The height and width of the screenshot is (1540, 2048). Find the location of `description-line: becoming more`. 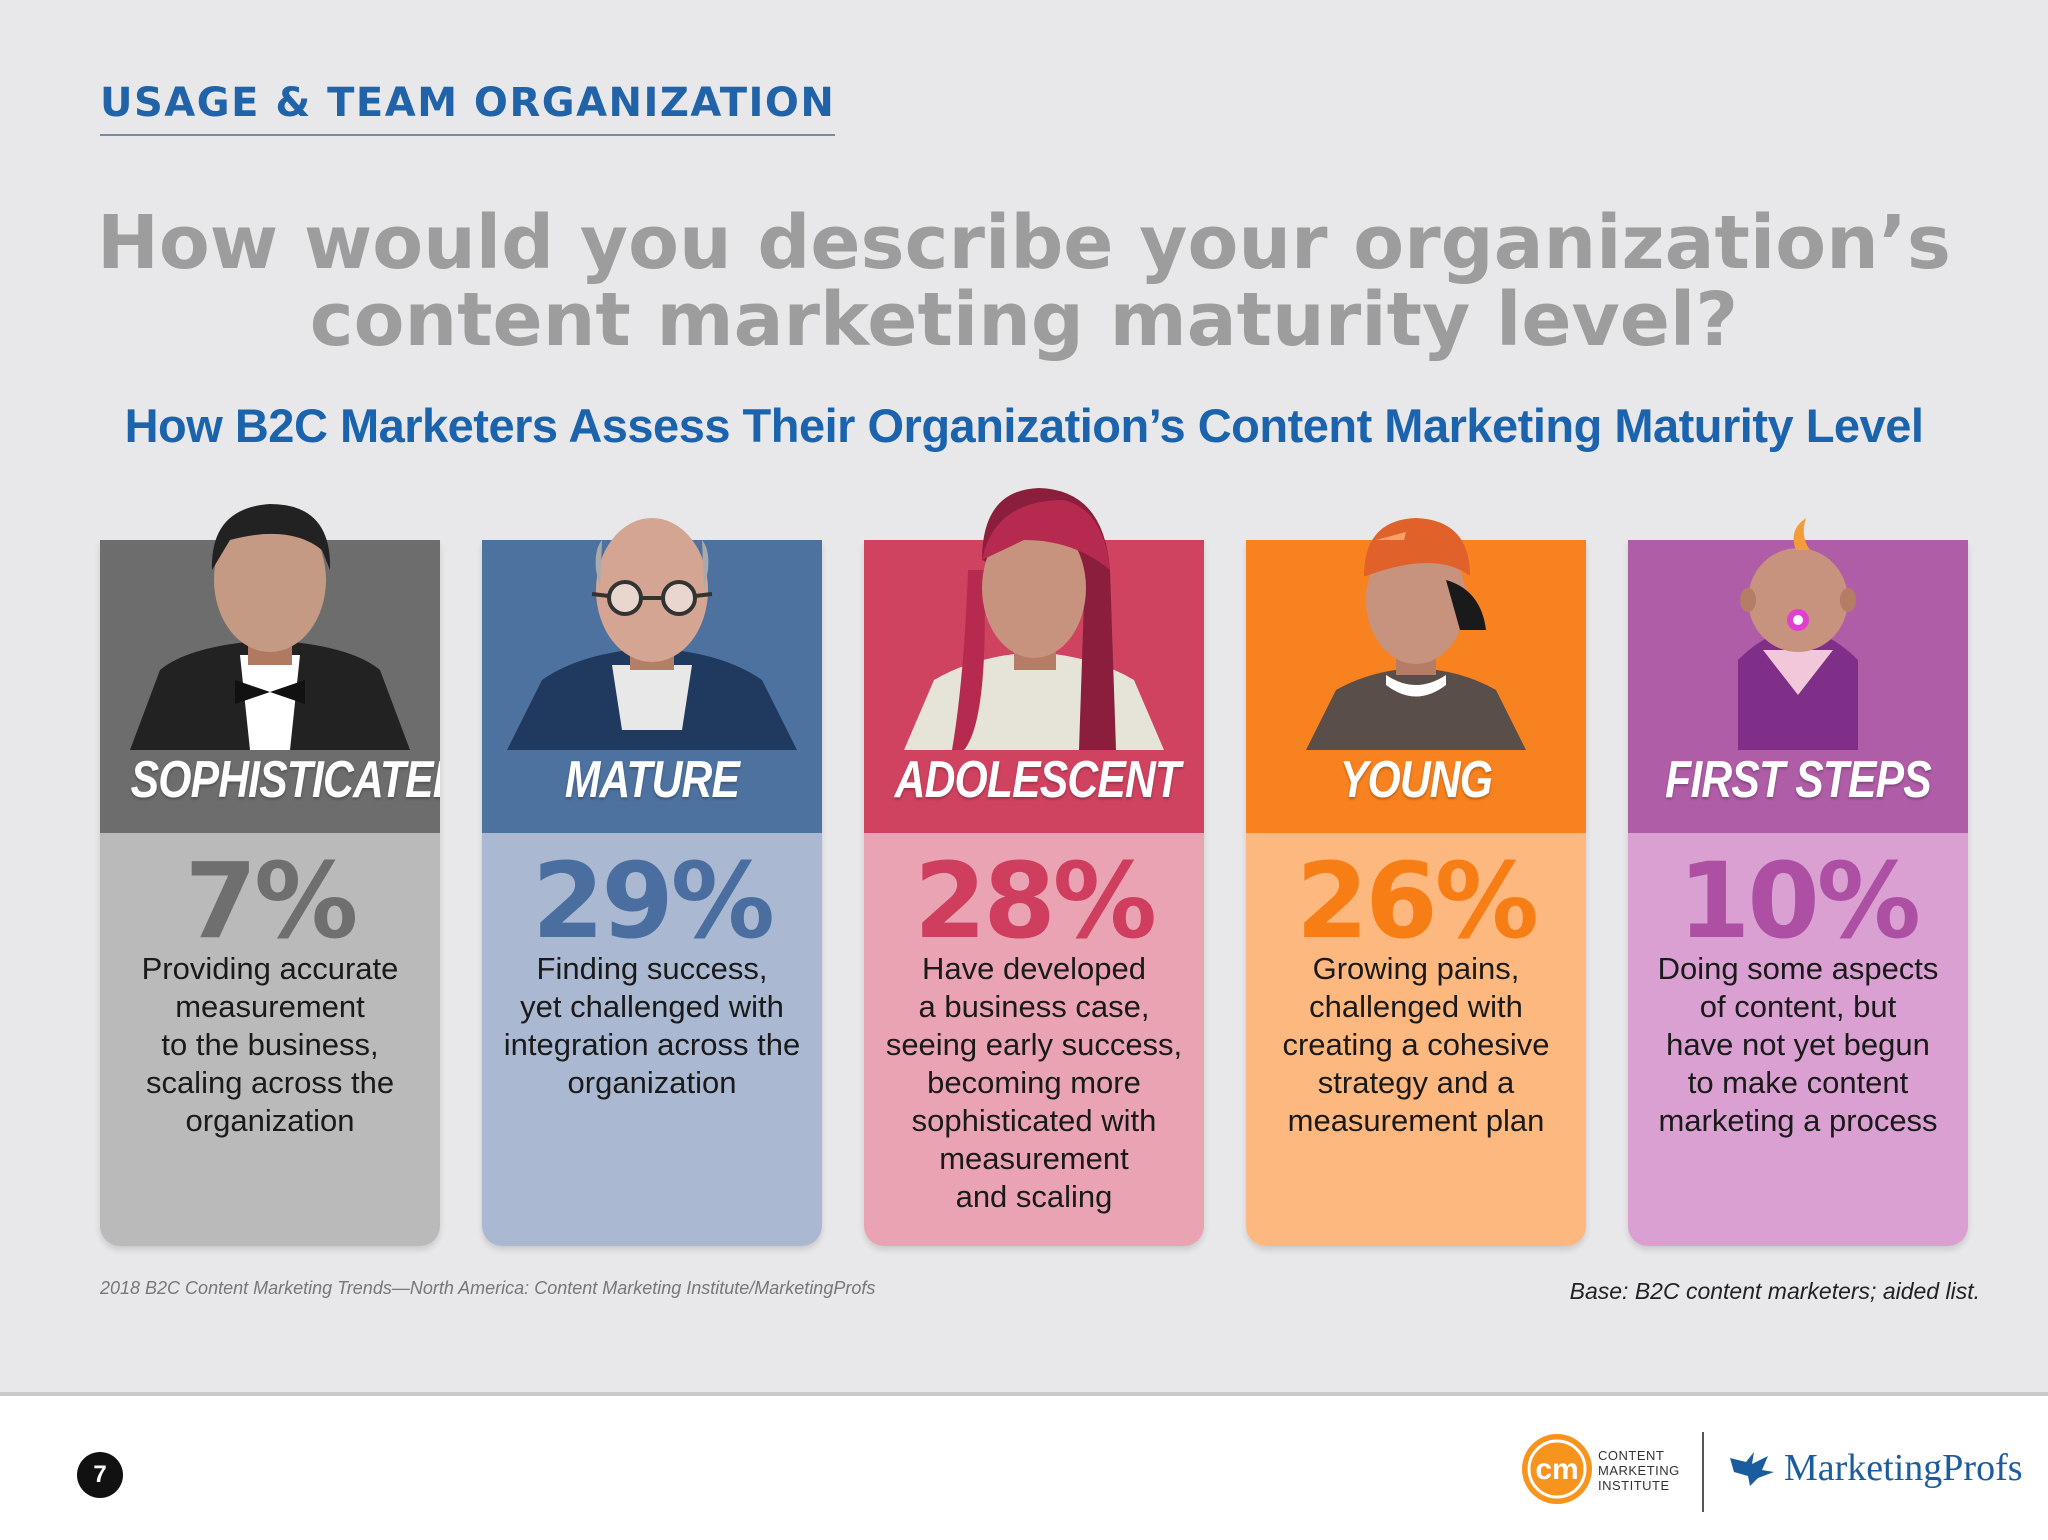

description-line: becoming more is located at coordinates (1034, 1082).